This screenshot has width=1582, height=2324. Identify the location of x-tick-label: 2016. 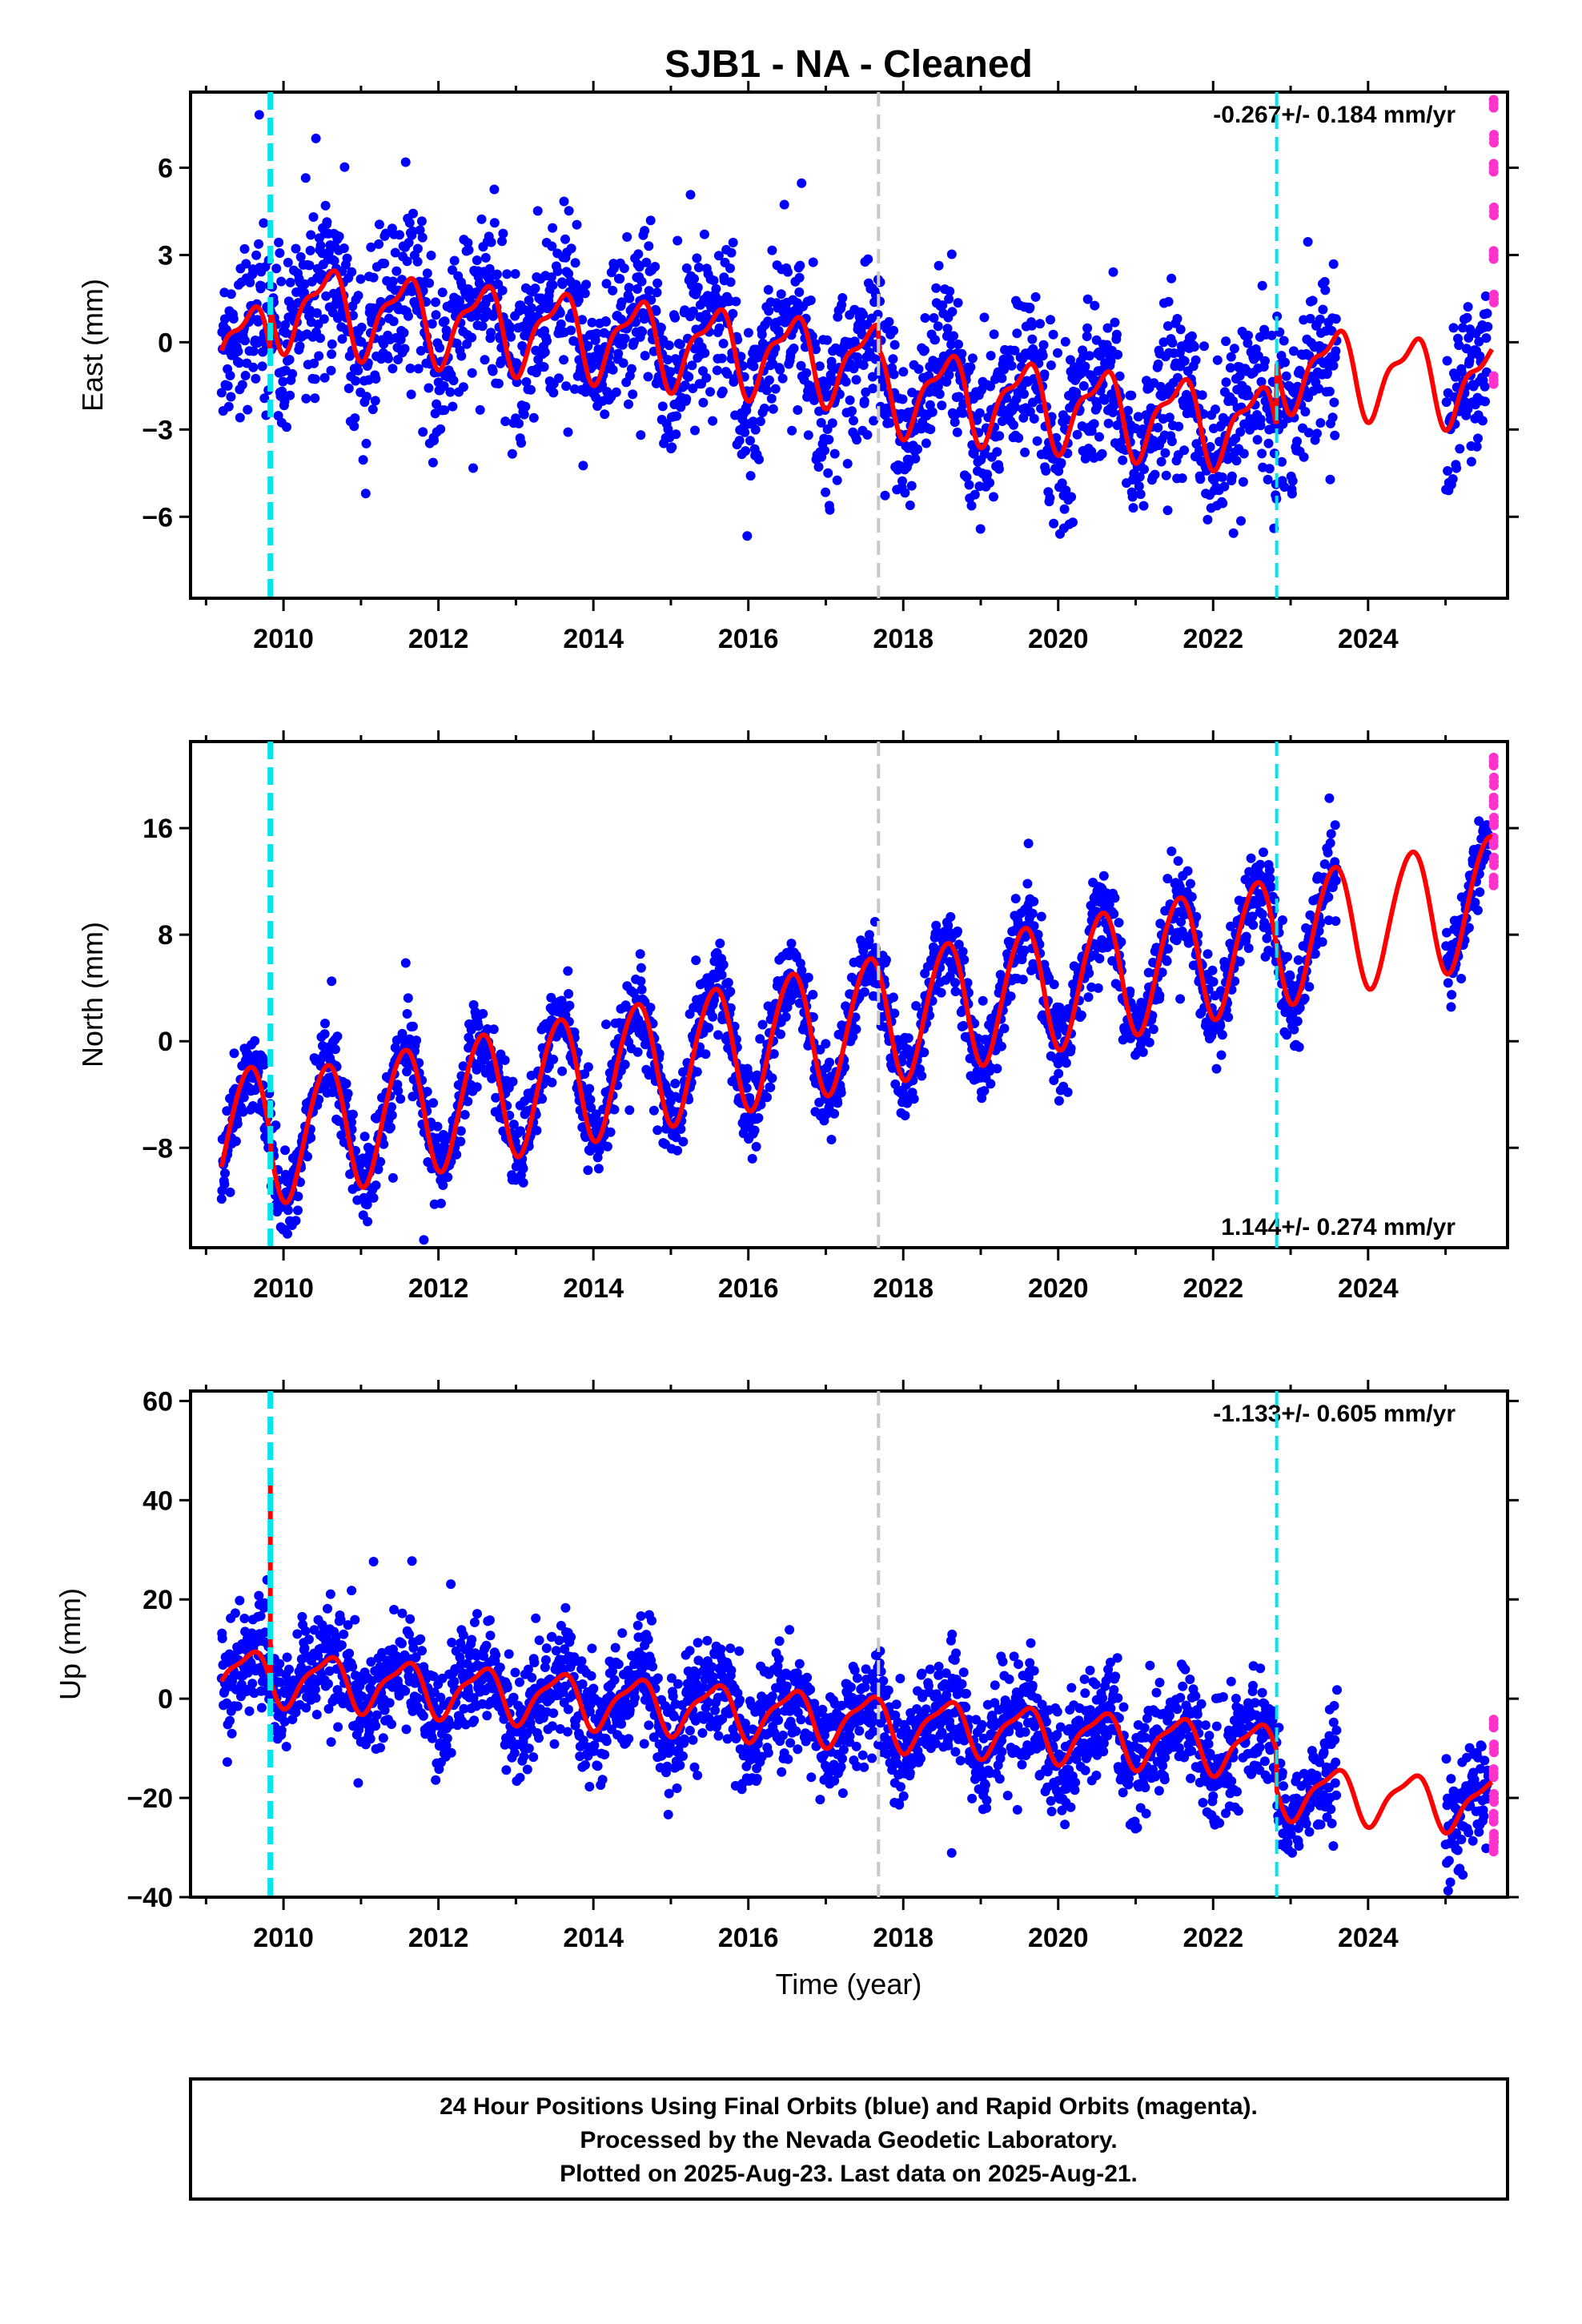
(749, 1288).